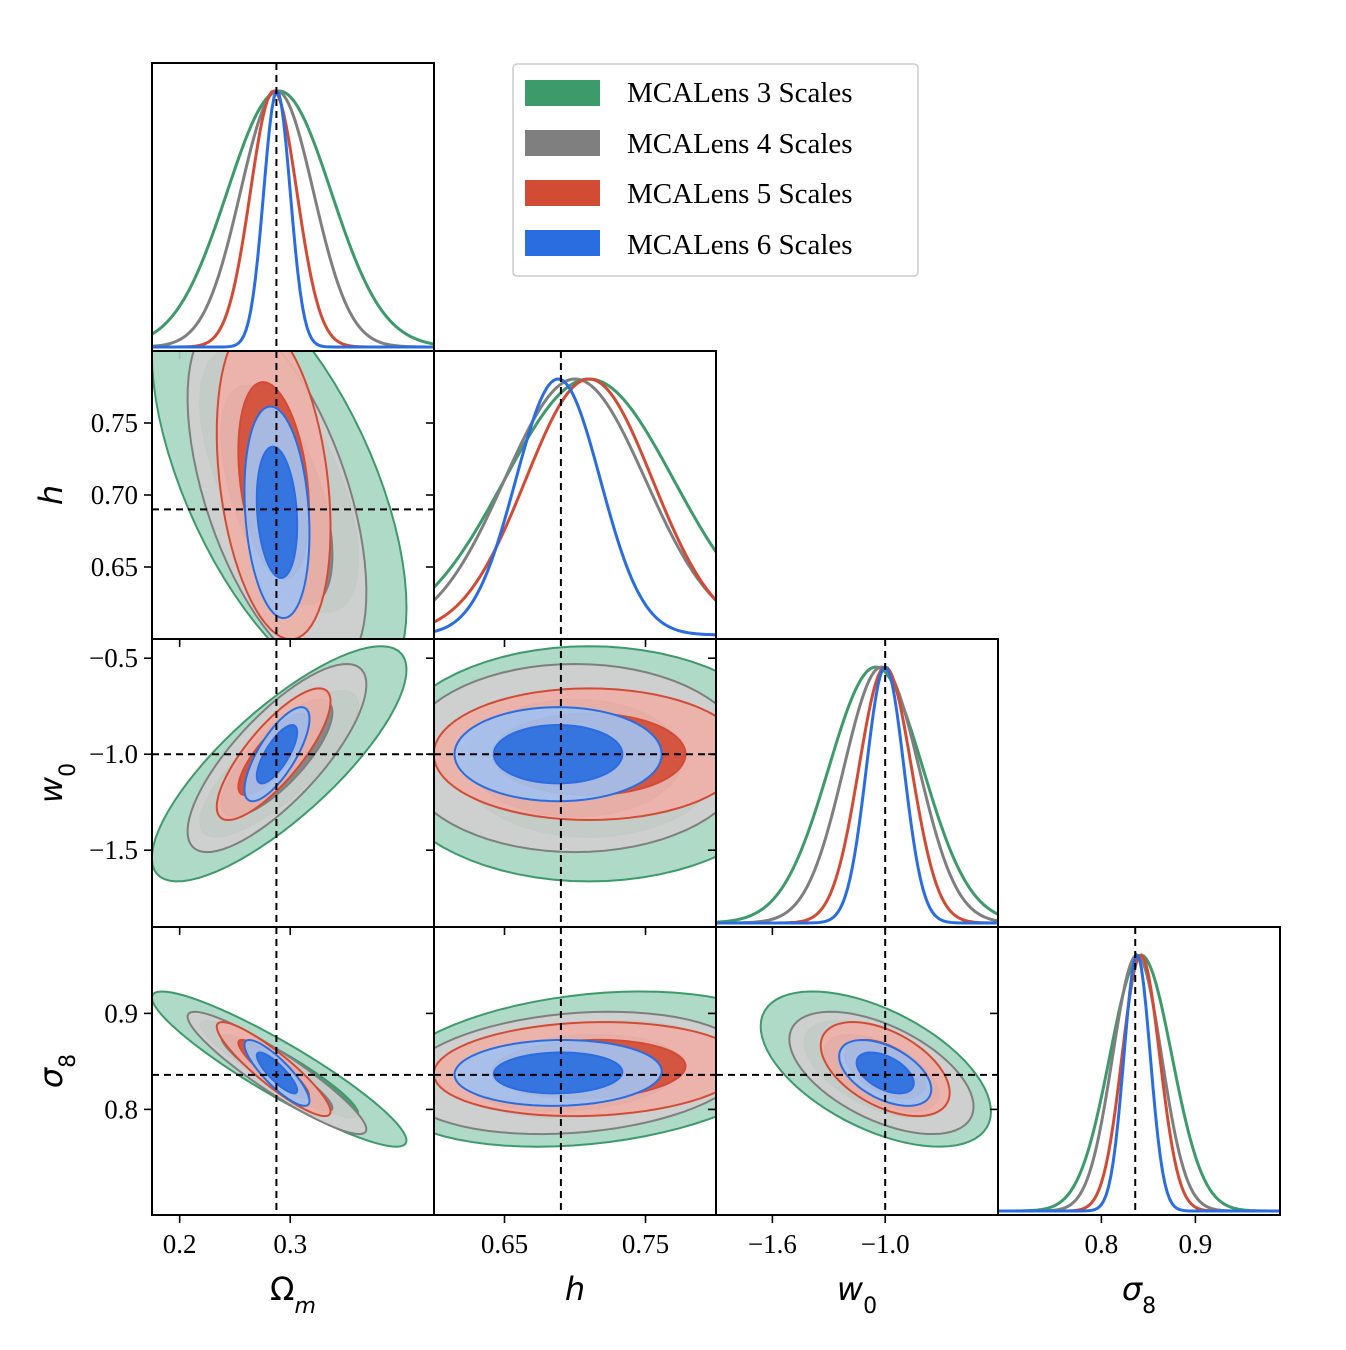 The width and height of the screenshot is (1346, 1350). Describe the element at coordinates (51, 495) in the screenshot. I see `y-axis-label-h: h` at that location.